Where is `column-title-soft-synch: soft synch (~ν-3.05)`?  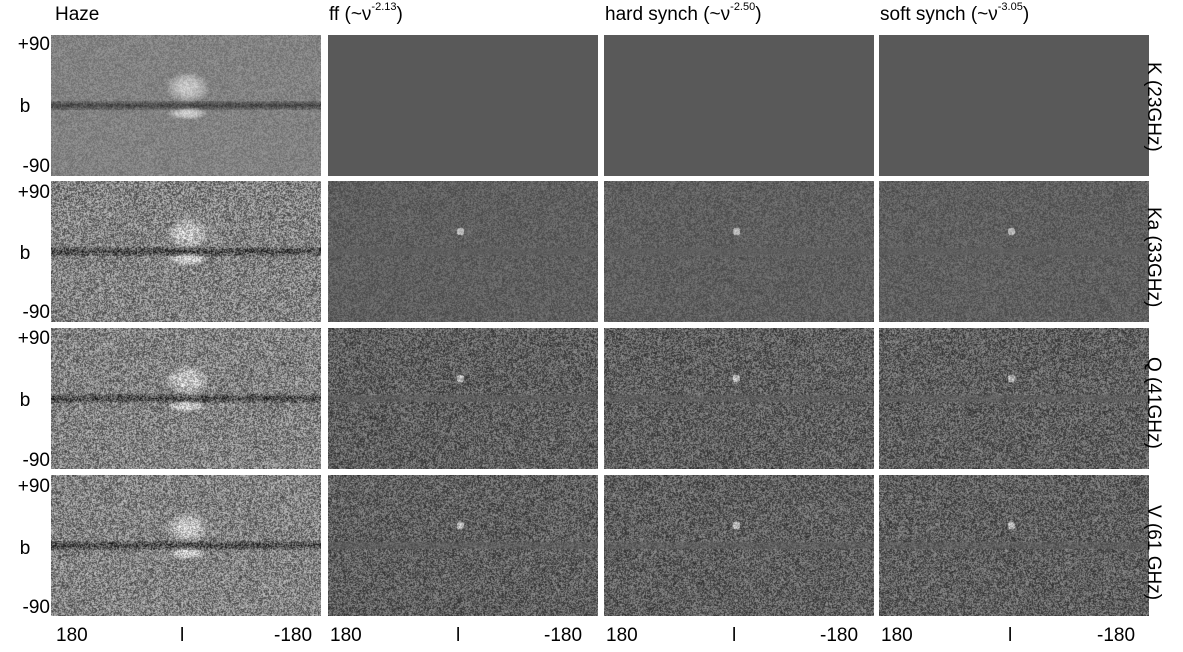
column-title-soft-synch: soft synch (~ν-3.05) is located at coordinates (955, 13).